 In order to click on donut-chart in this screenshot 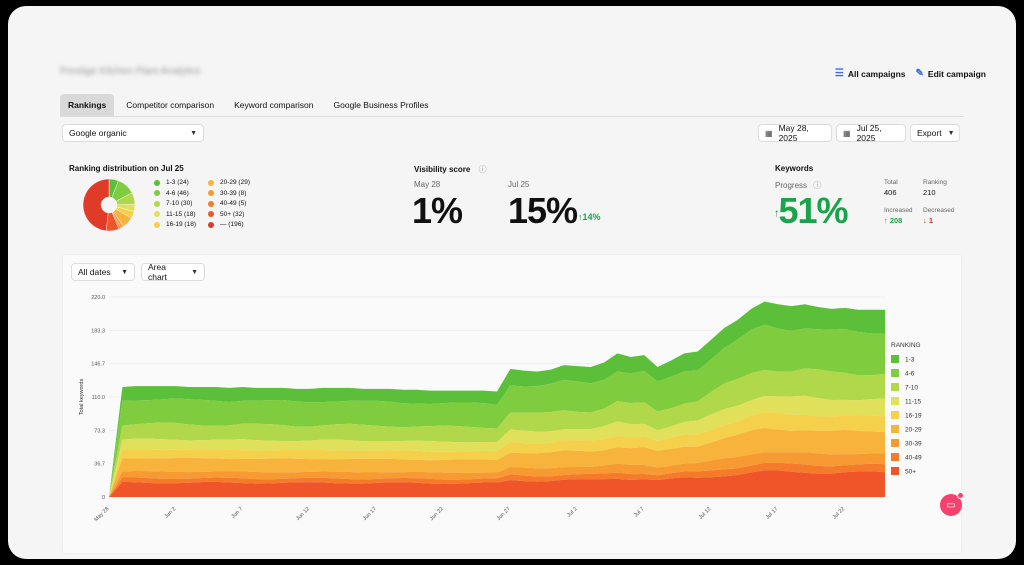, I will do `click(109, 205)`.